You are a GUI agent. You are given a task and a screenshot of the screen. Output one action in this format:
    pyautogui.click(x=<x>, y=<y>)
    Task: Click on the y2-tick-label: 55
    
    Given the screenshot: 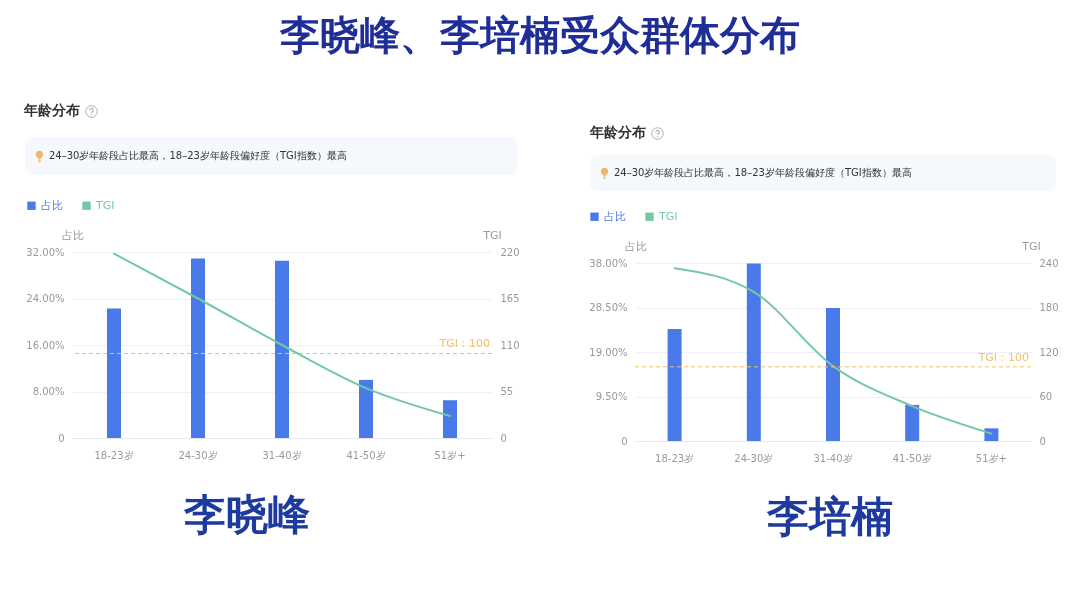 What is the action you would take?
    pyautogui.click(x=507, y=391)
    